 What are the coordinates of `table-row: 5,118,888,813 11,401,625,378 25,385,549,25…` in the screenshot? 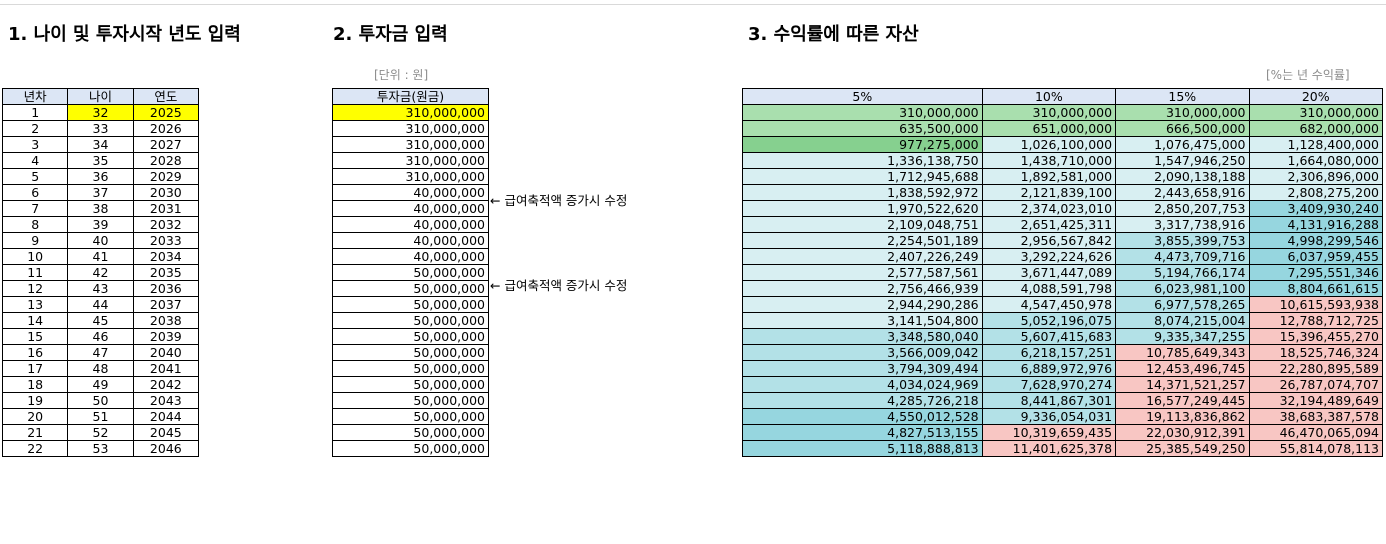 It's located at (1063, 448).